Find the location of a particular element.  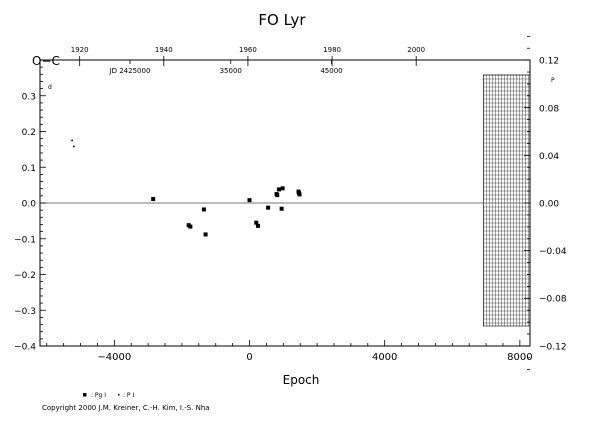

y-tick-label: 0.2 is located at coordinates (29, 133).